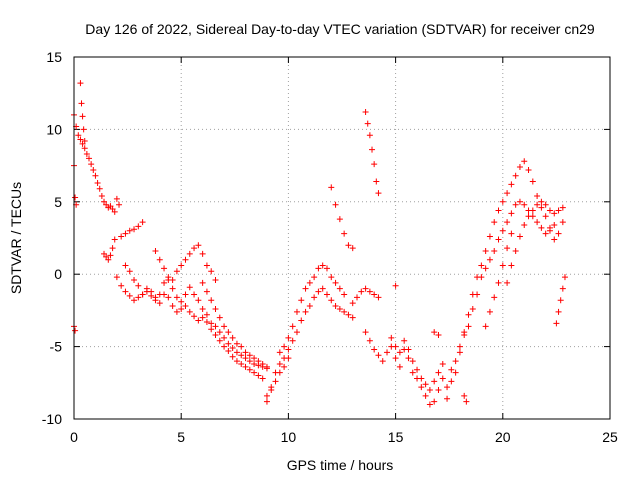 Image resolution: width=640 pixels, height=480 pixels. I want to click on series-arc-W, so click(465, 398).